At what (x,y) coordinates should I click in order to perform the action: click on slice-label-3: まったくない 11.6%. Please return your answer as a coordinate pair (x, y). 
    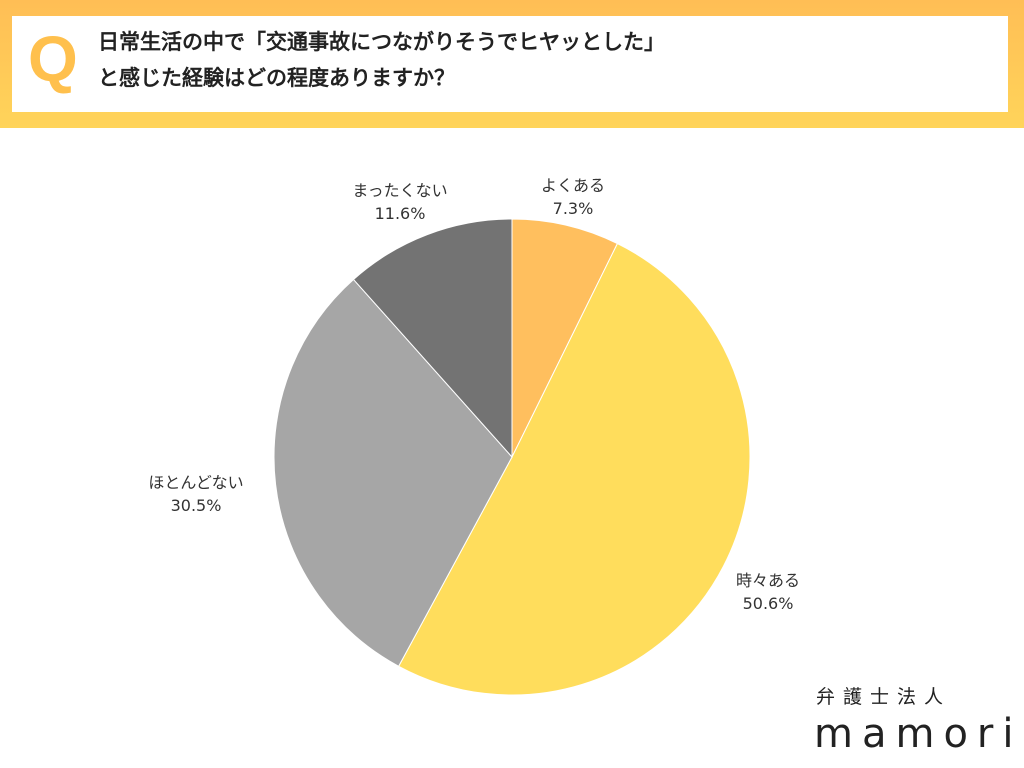
    Looking at the image, I should click on (399, 202).